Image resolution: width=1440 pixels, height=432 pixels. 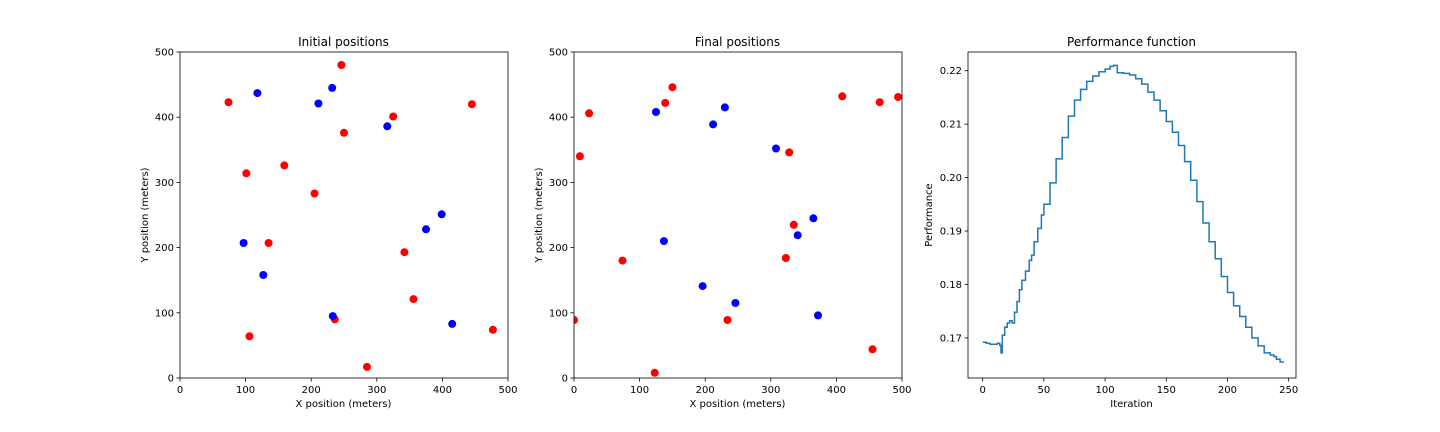 What do you see at coordinates (951, 178) in the screenshot?
I see `y-tick-label: 0.20` at bounding box center [951, 178].